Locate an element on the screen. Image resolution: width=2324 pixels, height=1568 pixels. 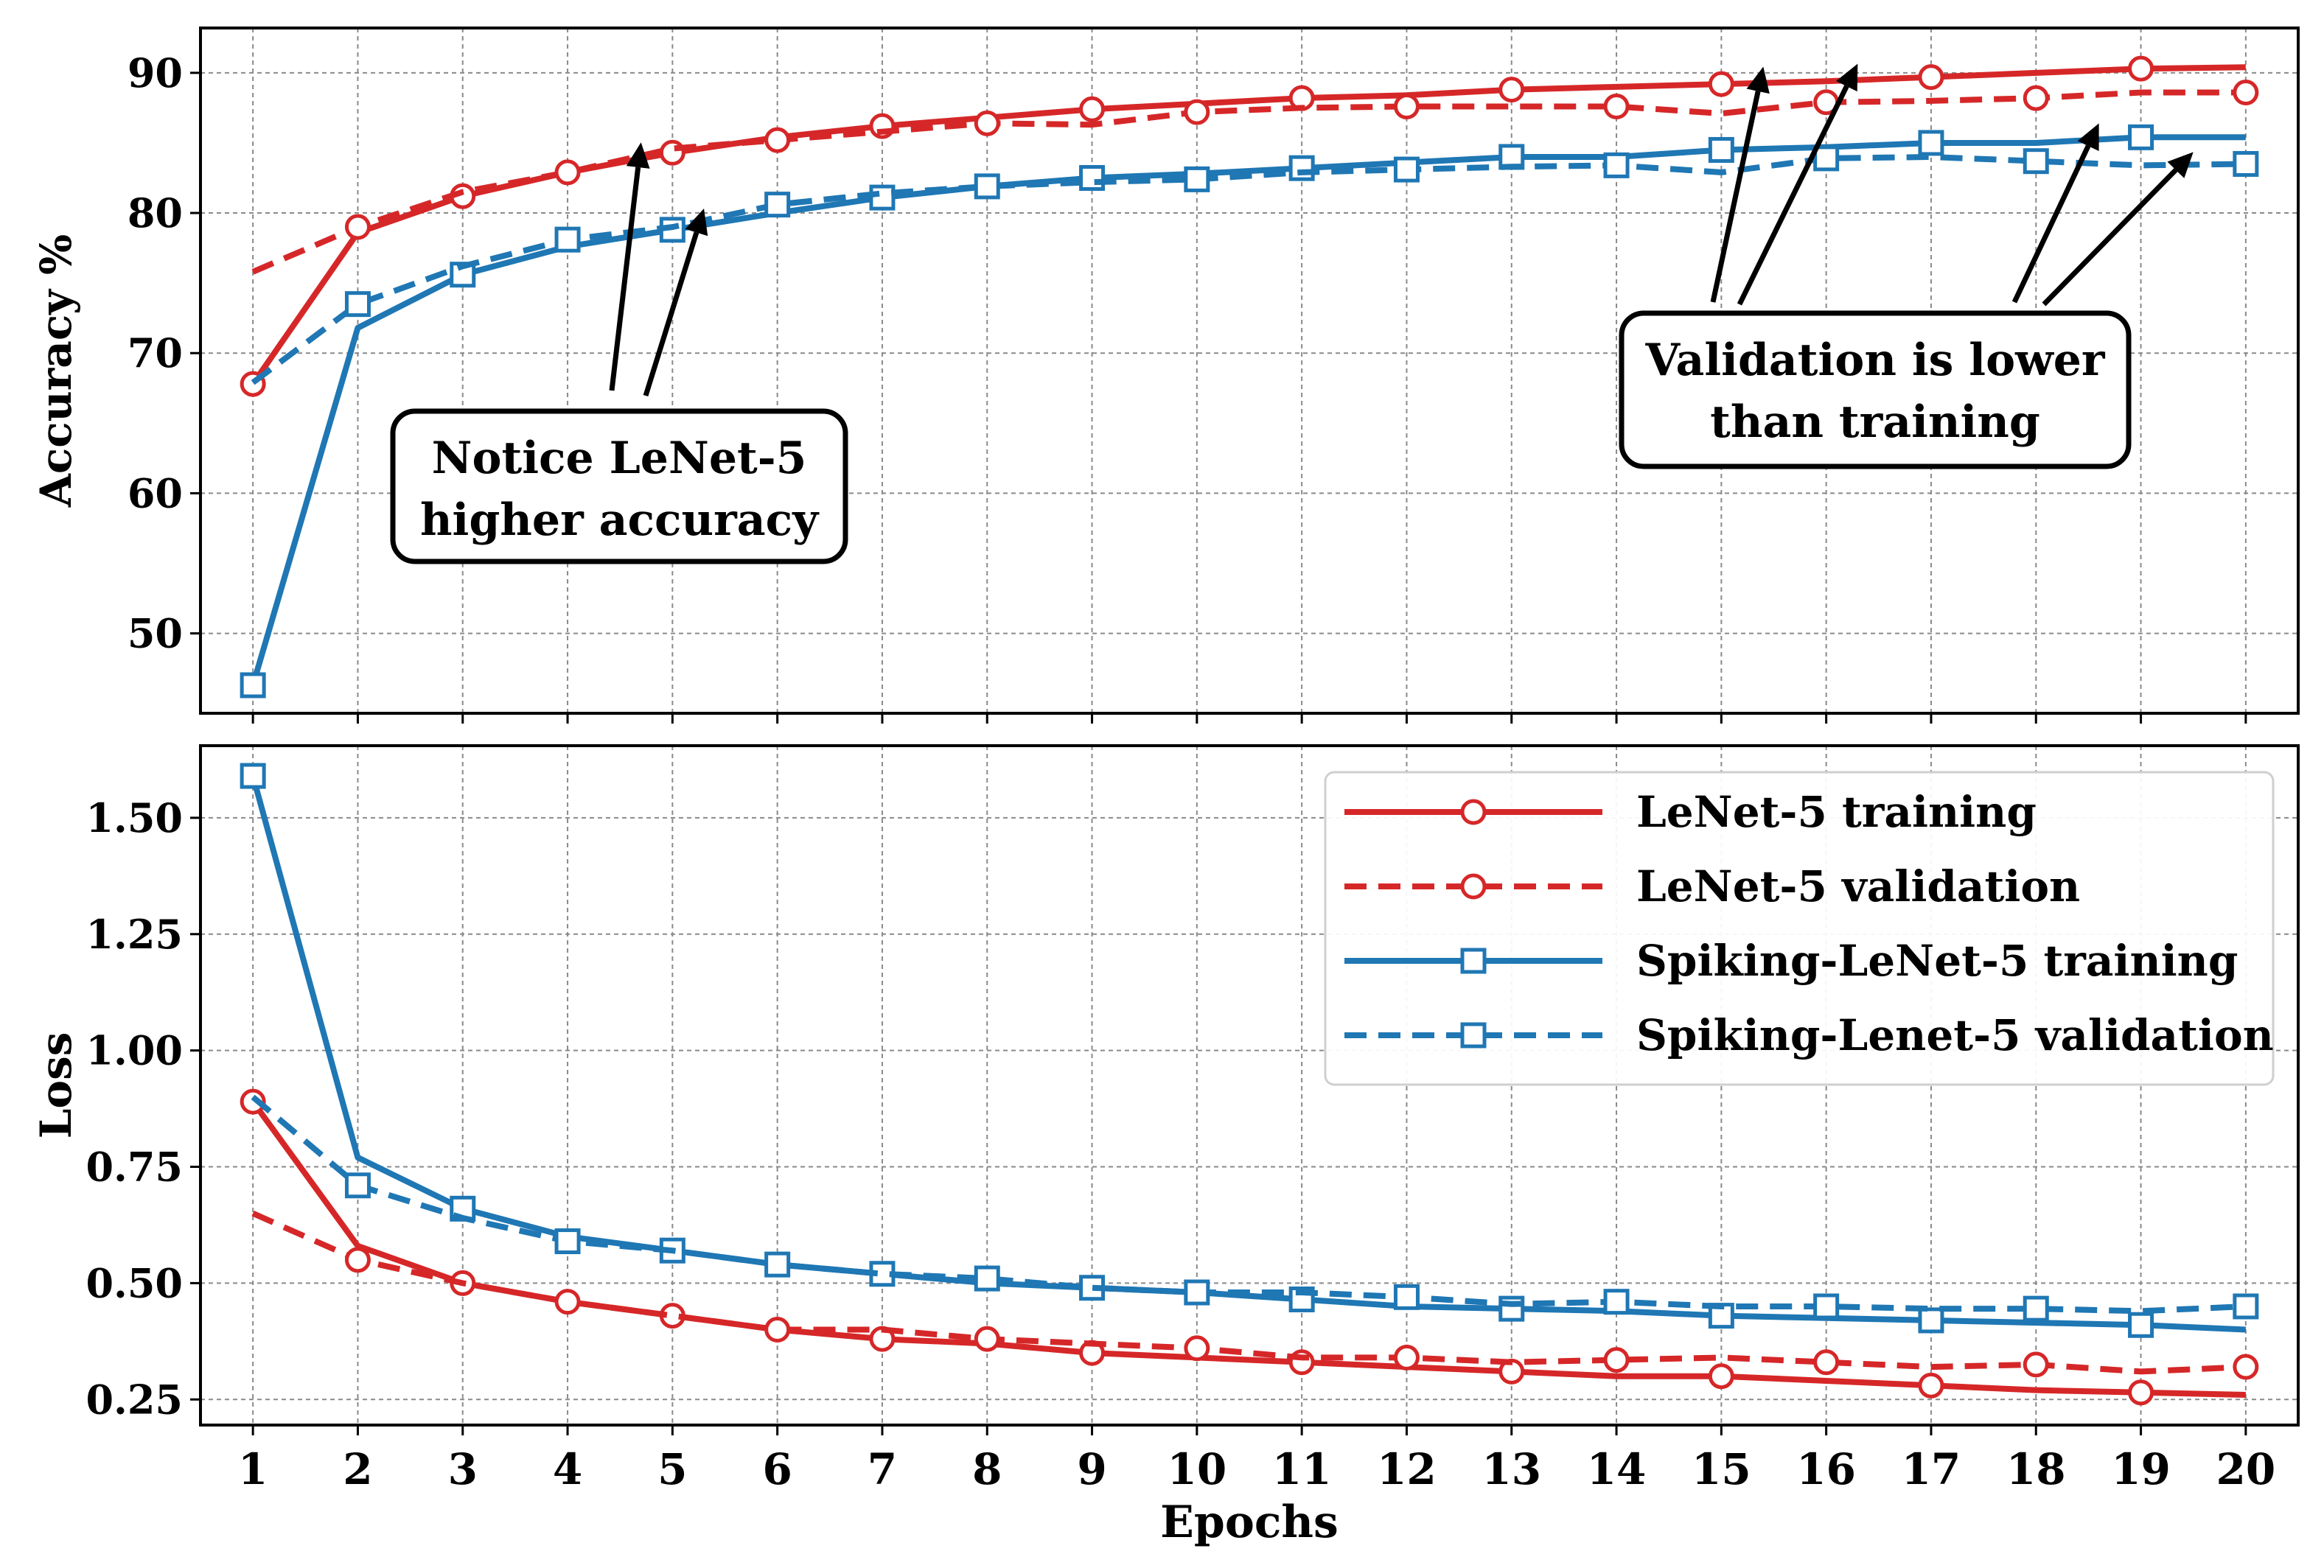
annotation-1: Notice LeNet-5 higher accuracy is located at coordinates (619, 353).